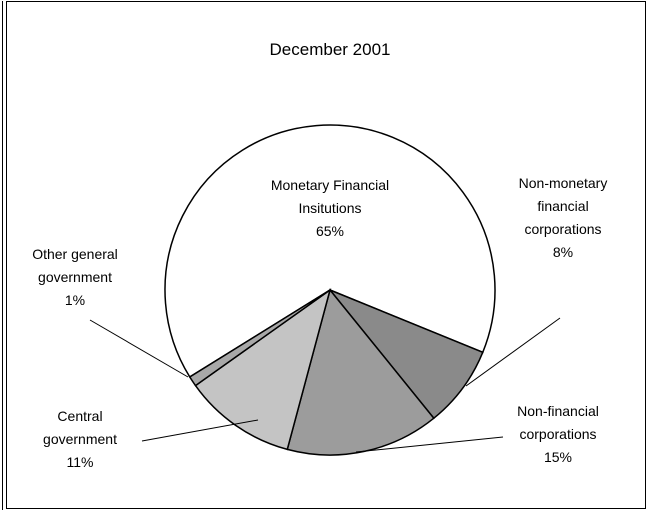 The image size is (648, 511). Describe the element at coordinates (75, 265) in the screenshot. I see `category-label: Other general government` at that location.